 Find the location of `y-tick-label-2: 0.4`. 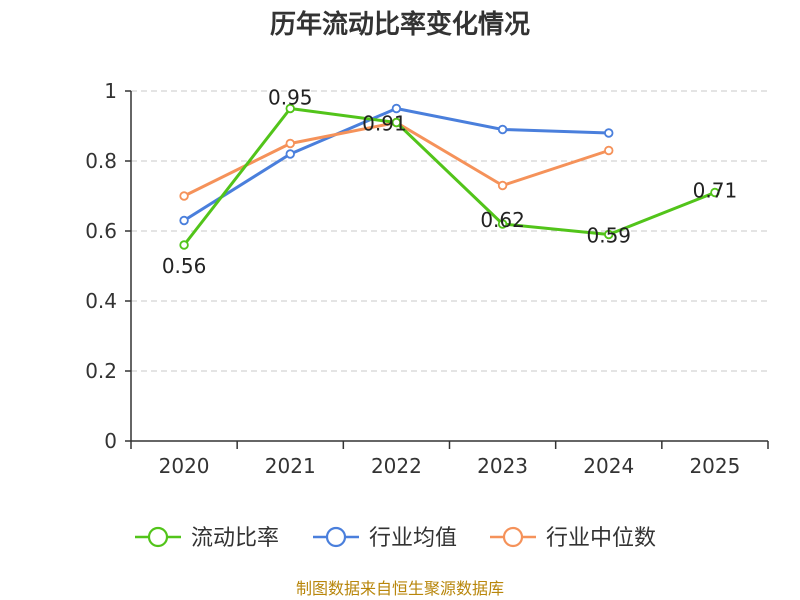

y-tick-label-2: 0.4 is located at coordinates (101, 301).